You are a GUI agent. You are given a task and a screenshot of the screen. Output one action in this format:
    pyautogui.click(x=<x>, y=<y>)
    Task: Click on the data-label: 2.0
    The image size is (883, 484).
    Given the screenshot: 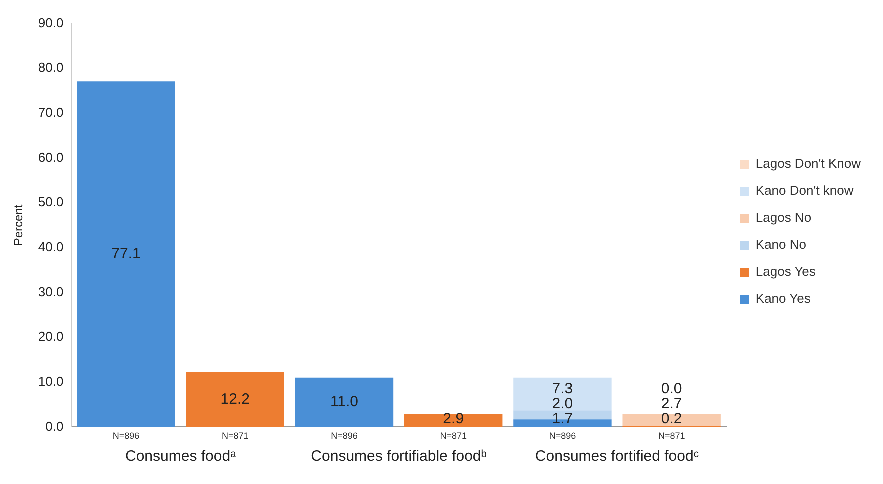 What is the action you would take?
    pyautogui.click(x=563, y=403)
    